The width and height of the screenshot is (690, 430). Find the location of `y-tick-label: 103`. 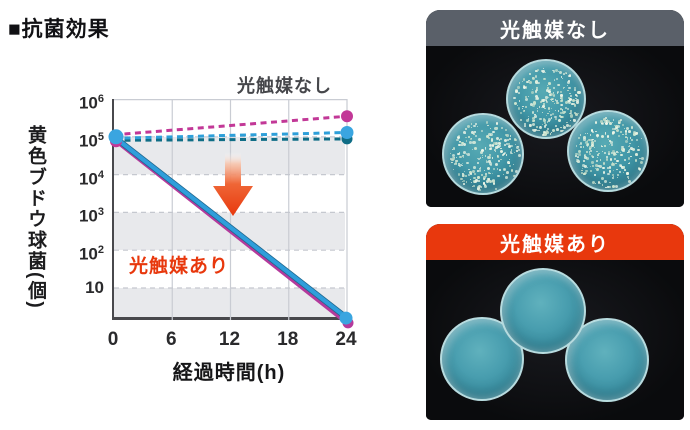

y-tick-label: 103 is located at coordinates (91, 216).